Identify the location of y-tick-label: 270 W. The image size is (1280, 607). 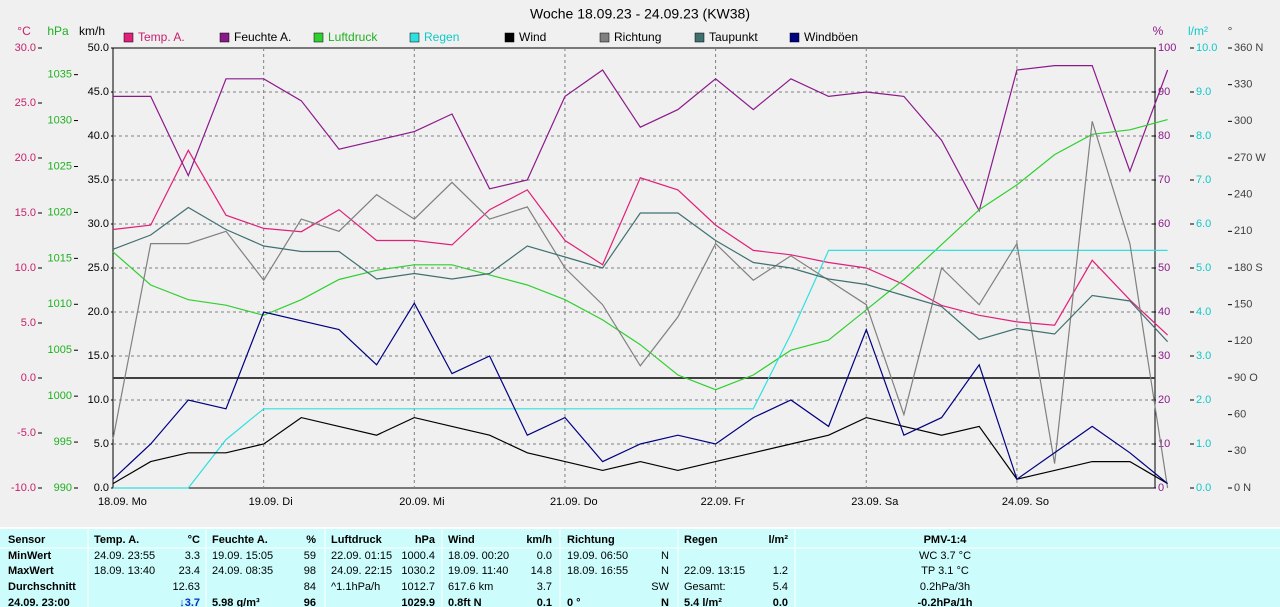
(1250, 158).